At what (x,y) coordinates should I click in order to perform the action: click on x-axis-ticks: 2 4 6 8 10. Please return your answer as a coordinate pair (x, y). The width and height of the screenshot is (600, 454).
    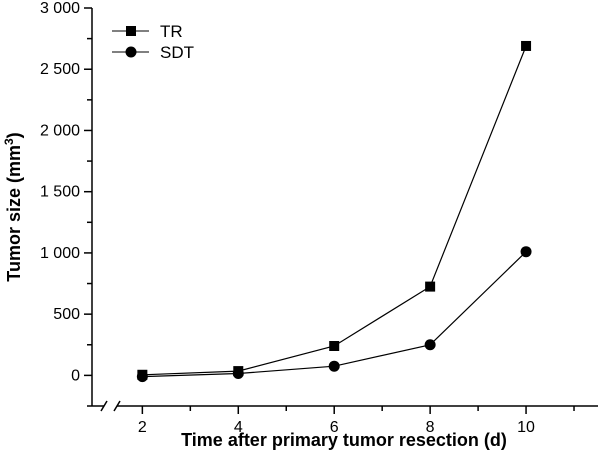
    Looking at the image, I should click on (356, 421).